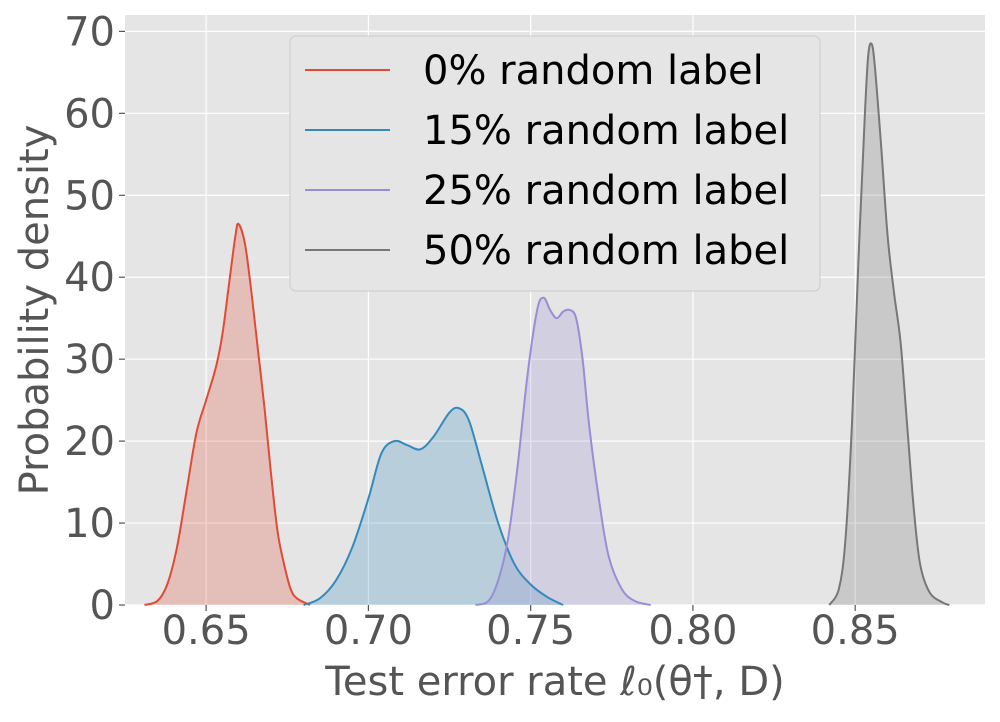 The width and height of the screenshot is (1000, 722). What do you see at coordinates (89, 278) in the screenshot?
I see `y-tick-label: 40` at bounding box center [89, 278].